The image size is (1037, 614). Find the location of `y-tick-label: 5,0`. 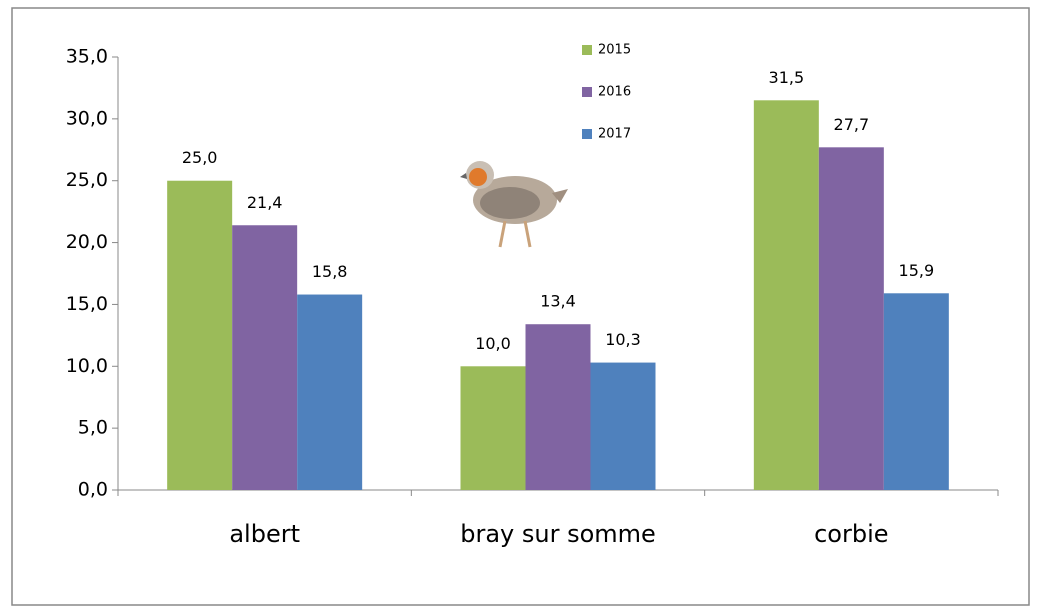

y-tick-label: 5,0 is located at coordinates (93, 428).